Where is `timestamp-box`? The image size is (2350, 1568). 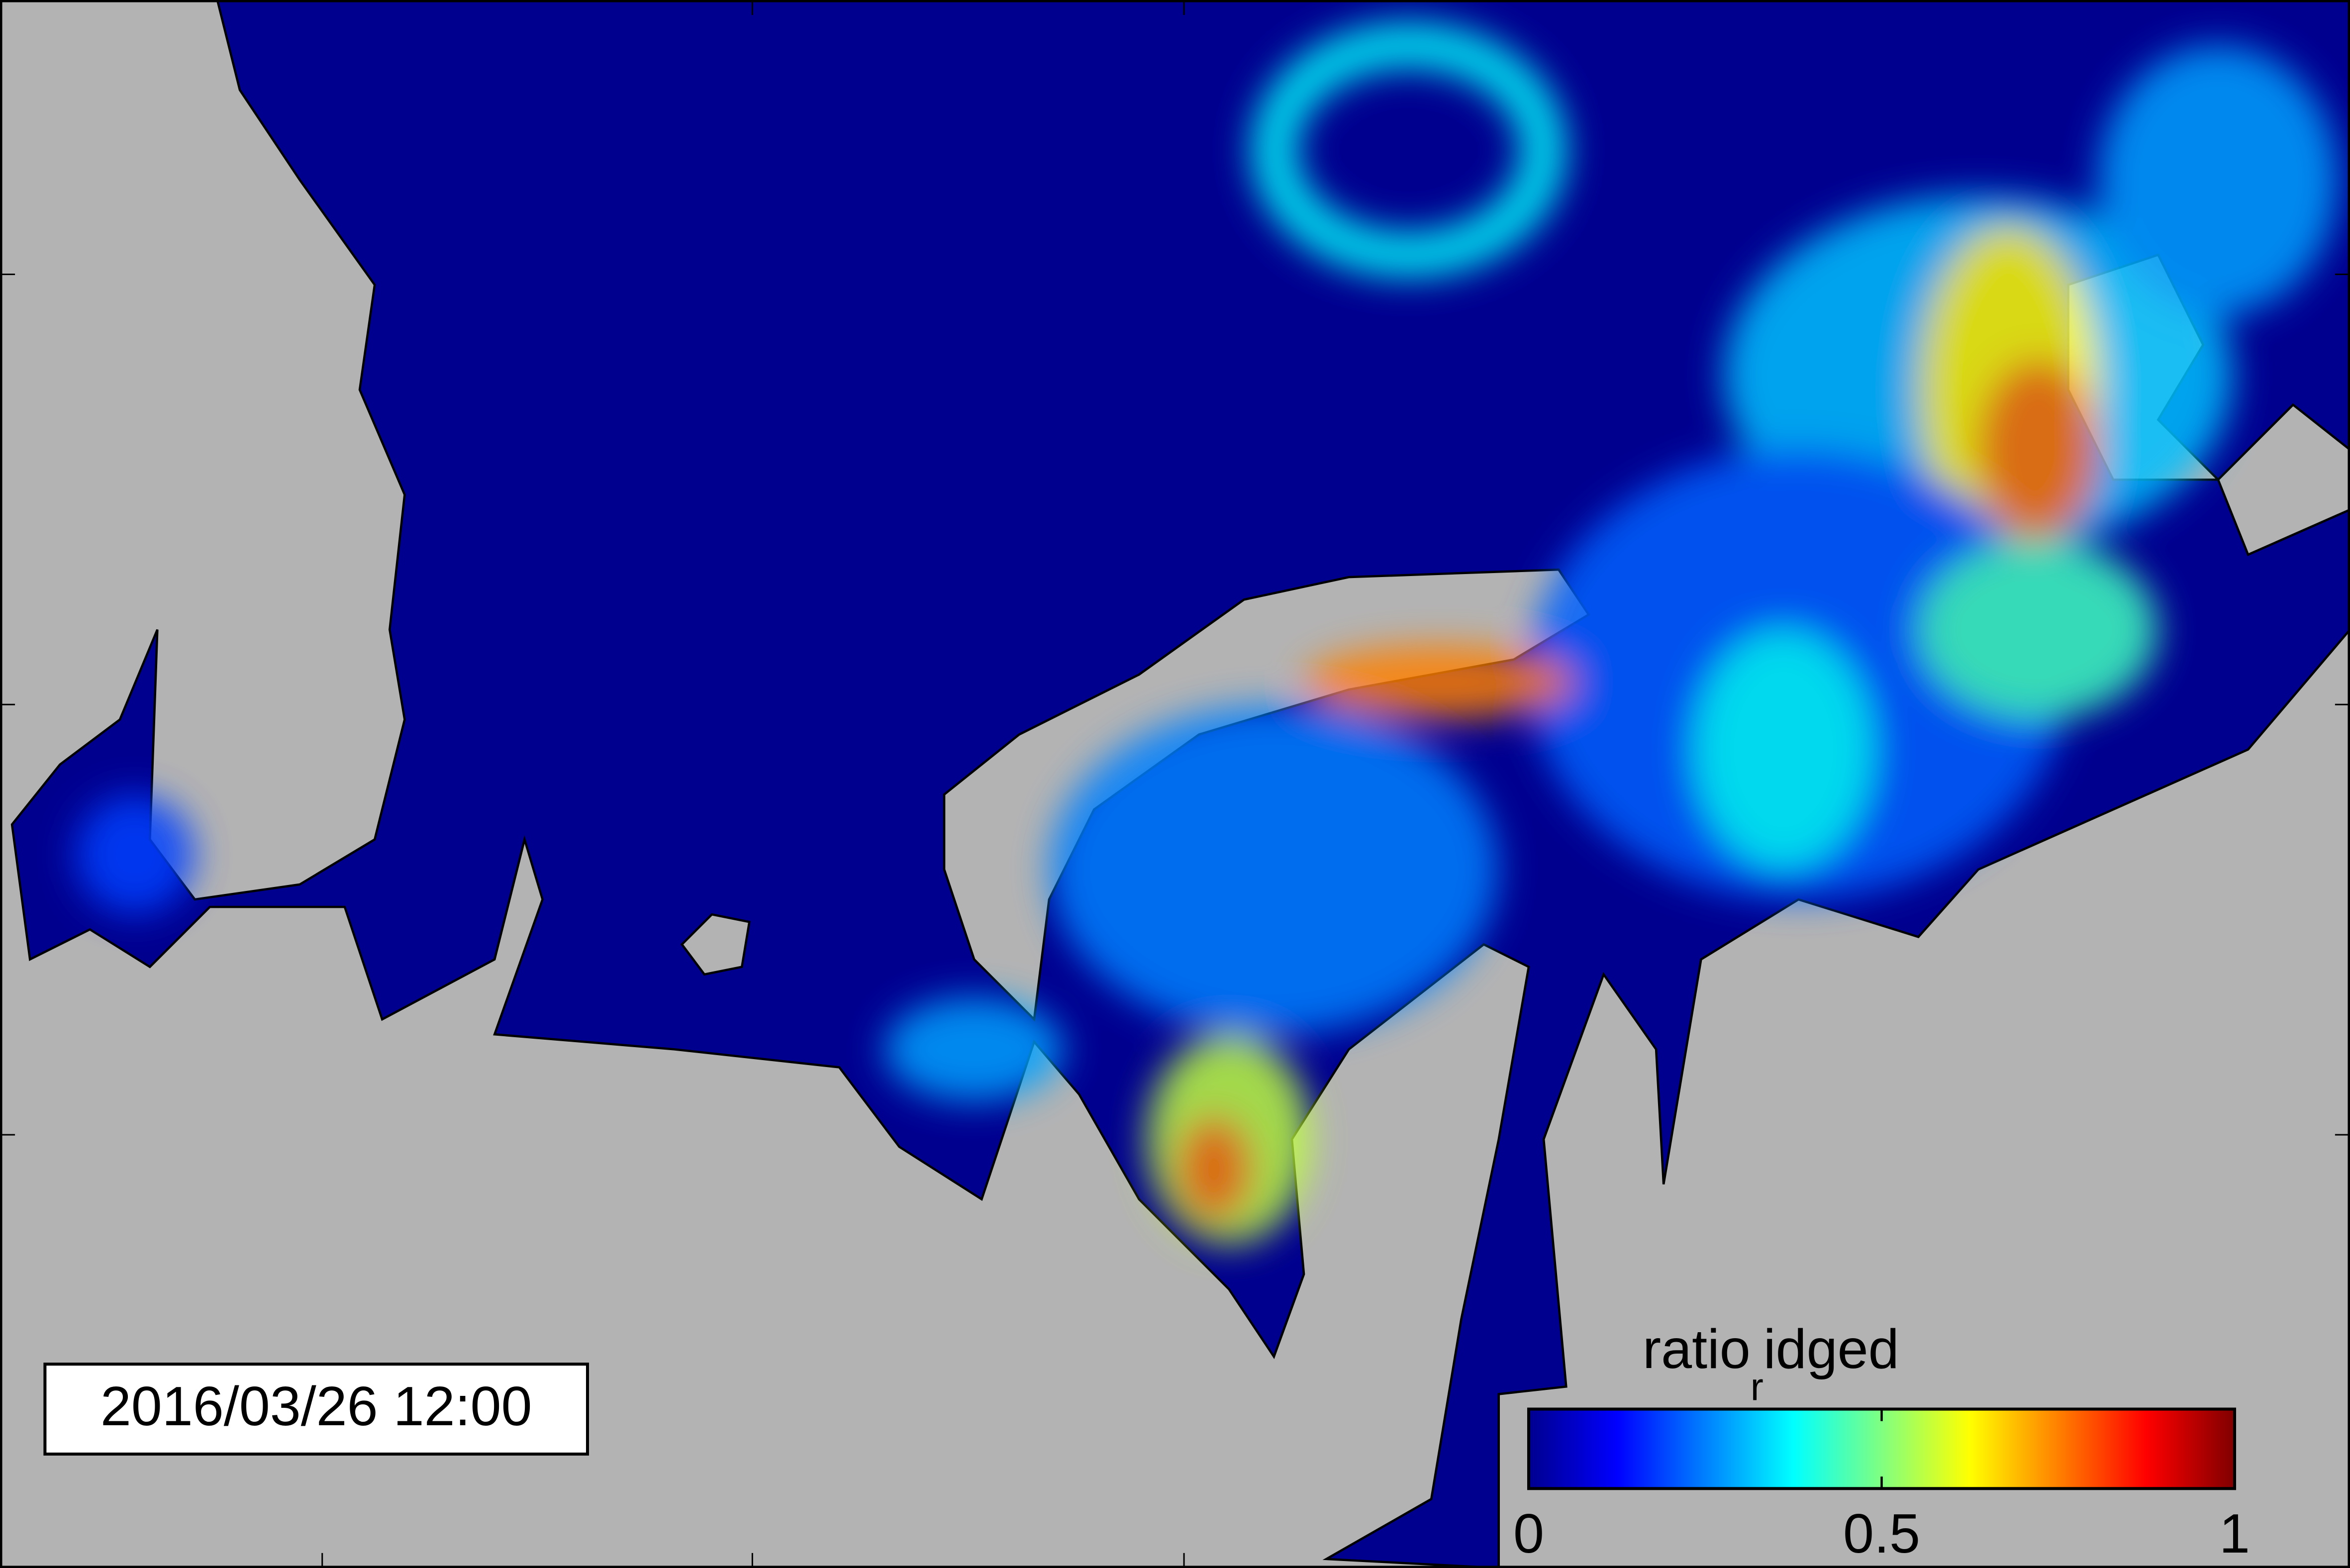 timestamp-box is located at coordinates (316, 1409).